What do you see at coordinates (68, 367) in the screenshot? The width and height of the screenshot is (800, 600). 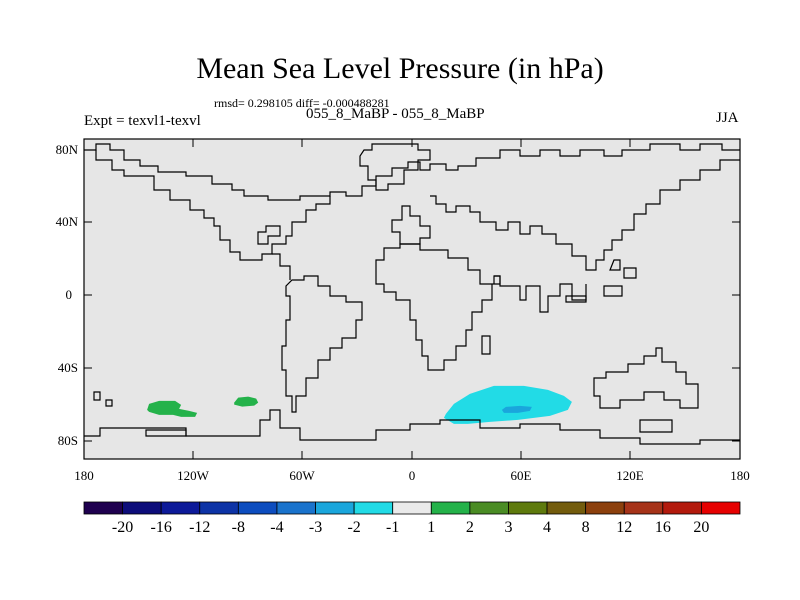 I see `lat-label-40s: 40S` at bounding box center [68, 367].